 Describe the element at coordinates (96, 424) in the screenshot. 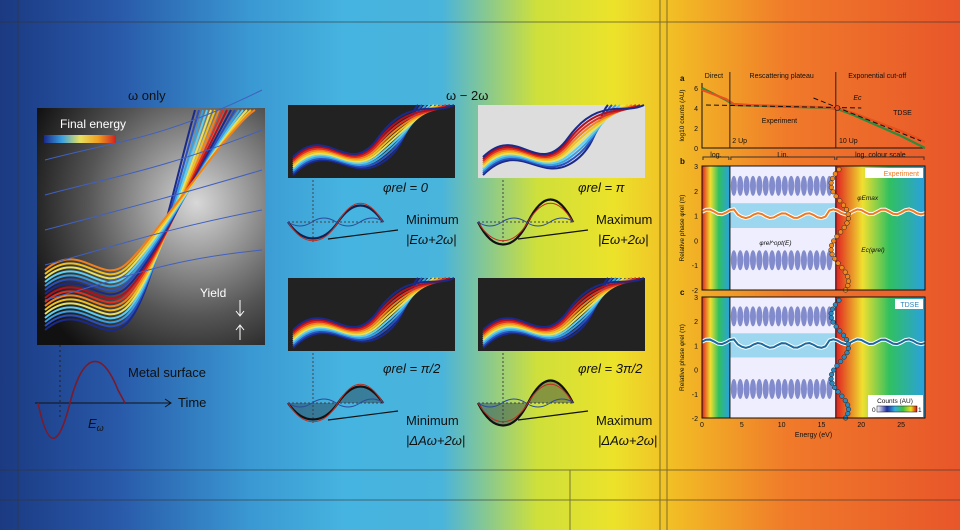

I see `svg-text: Eω` at that location.